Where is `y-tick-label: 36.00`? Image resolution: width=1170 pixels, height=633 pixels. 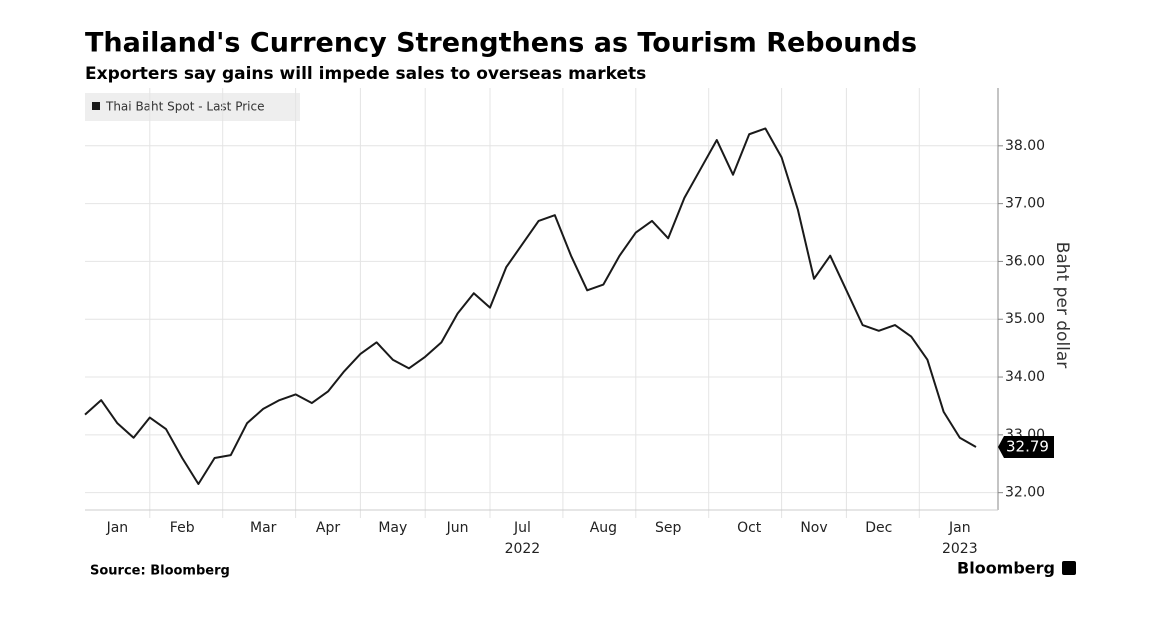
y-tick-label: 36.00 is located at coordinates (1025, 261).